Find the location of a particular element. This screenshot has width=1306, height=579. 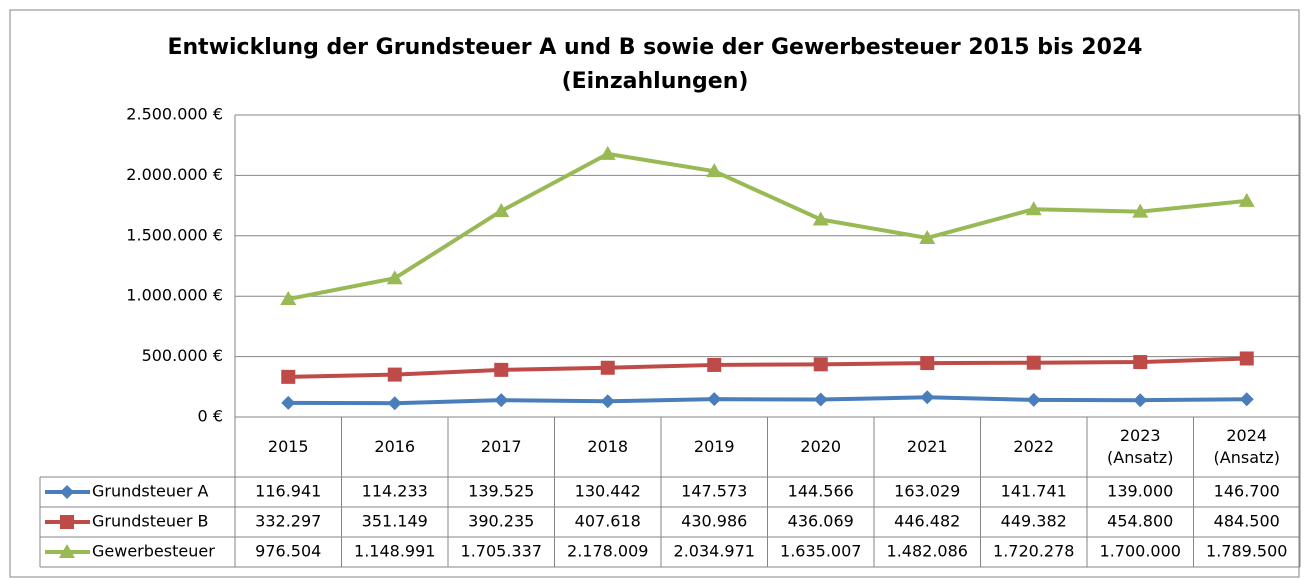

table-value: 146.700 is located at coordinates (1247, 491).